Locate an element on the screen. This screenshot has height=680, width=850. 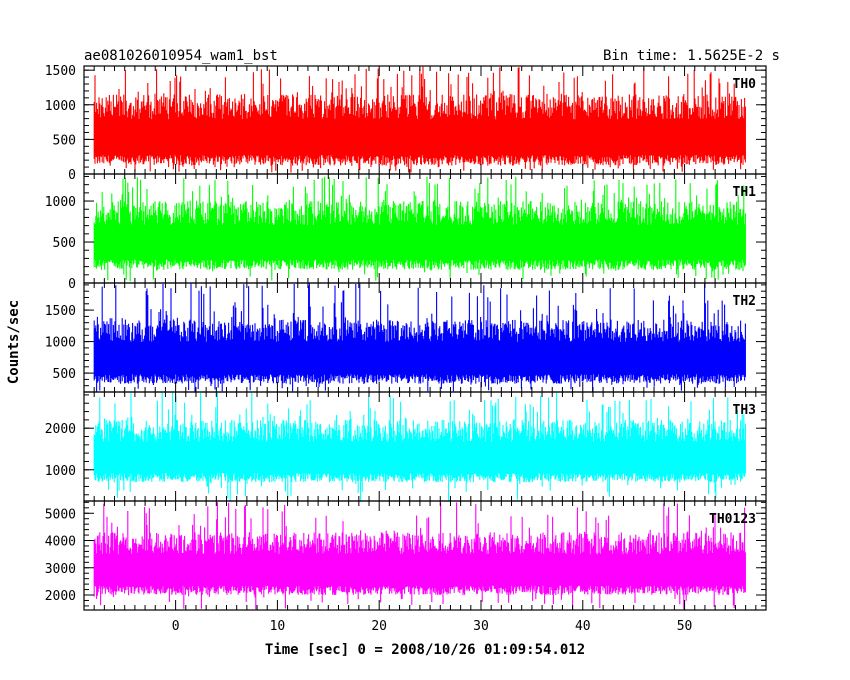
x-tick-label: 30 is located at coordinates (481, 626).